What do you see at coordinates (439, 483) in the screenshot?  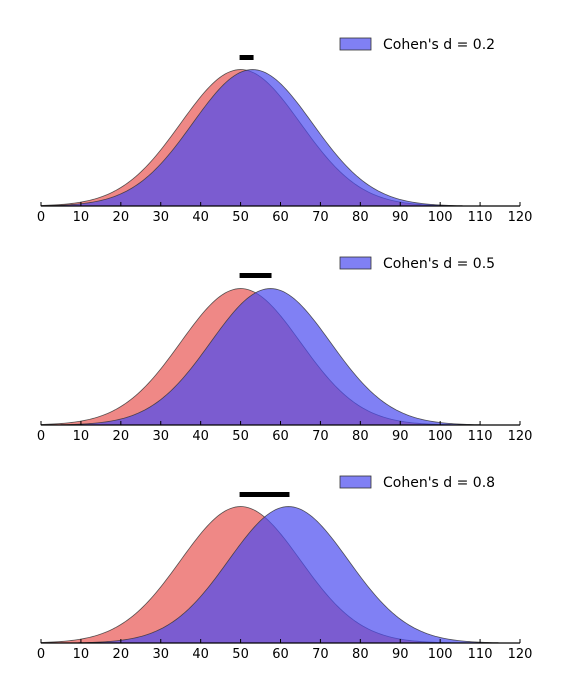 I see `legend-label: Cohen's d = 0.8` at bounding box center [439, 483].